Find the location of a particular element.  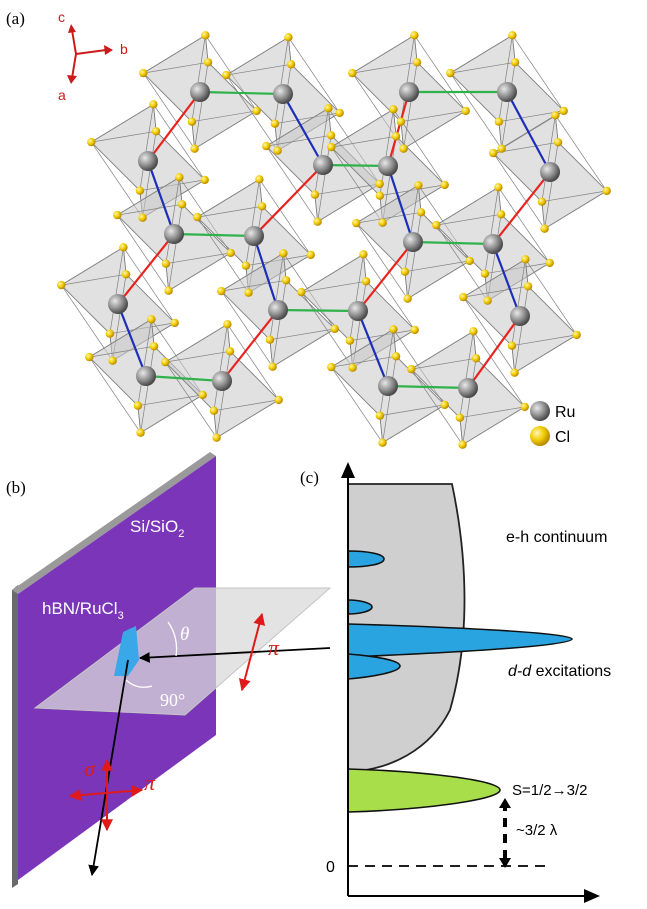

pi-polarization-arrow is located at coordinates (252, 652).